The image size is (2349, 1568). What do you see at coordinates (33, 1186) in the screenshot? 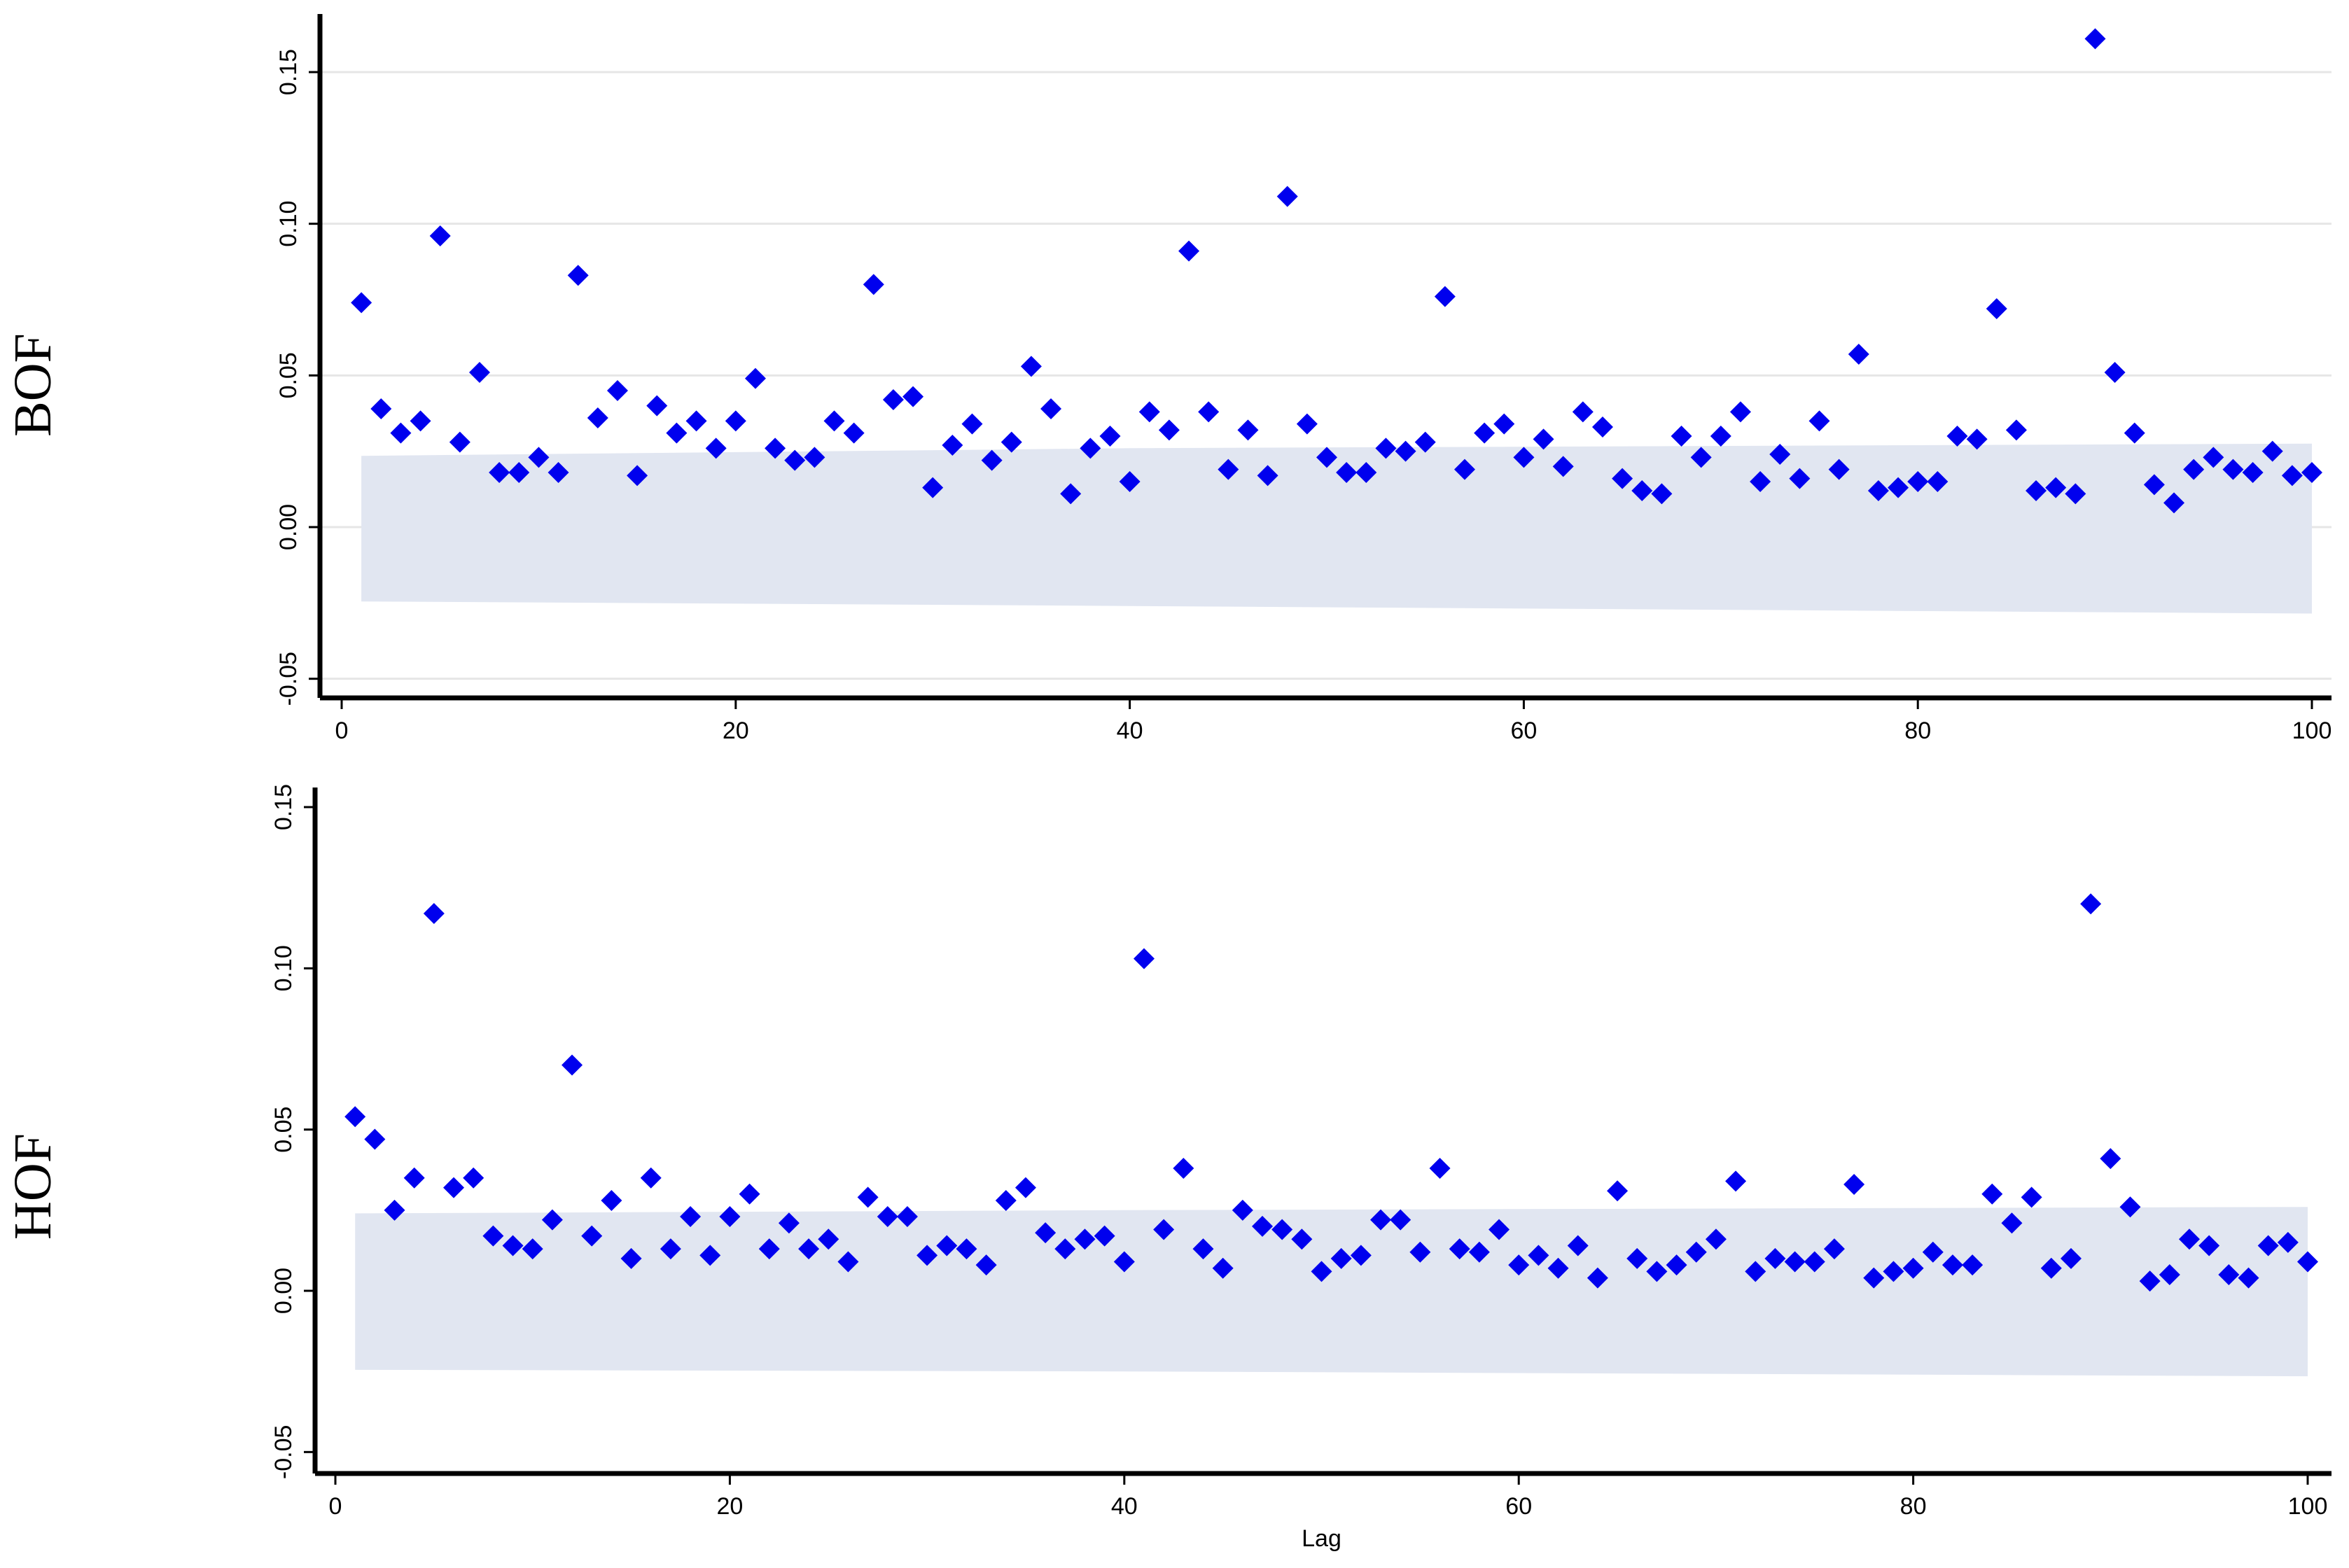
I see `panel-label: HOF` at bounding box center [33, 1186].